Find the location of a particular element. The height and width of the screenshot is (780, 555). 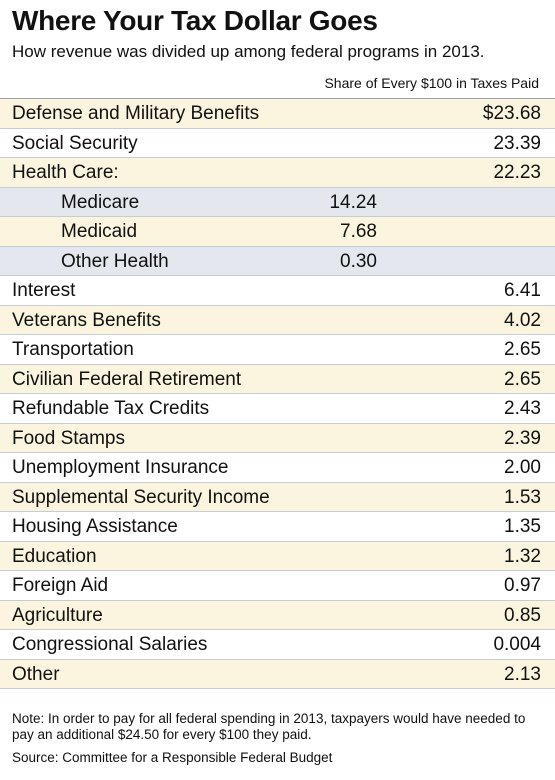

table-row: Unemployment Insurance 2.00 is located at coordinates (277, 468).